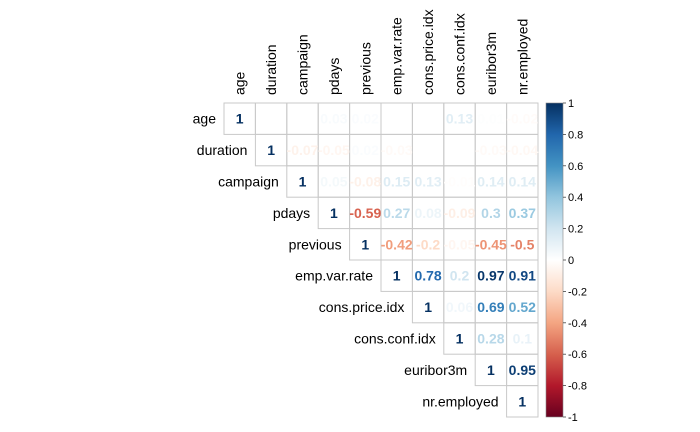  I want to click on column-label: previous, so click(365, 68).